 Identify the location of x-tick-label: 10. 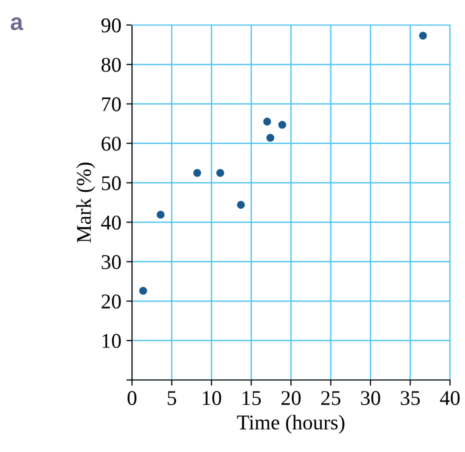
(212, 398).